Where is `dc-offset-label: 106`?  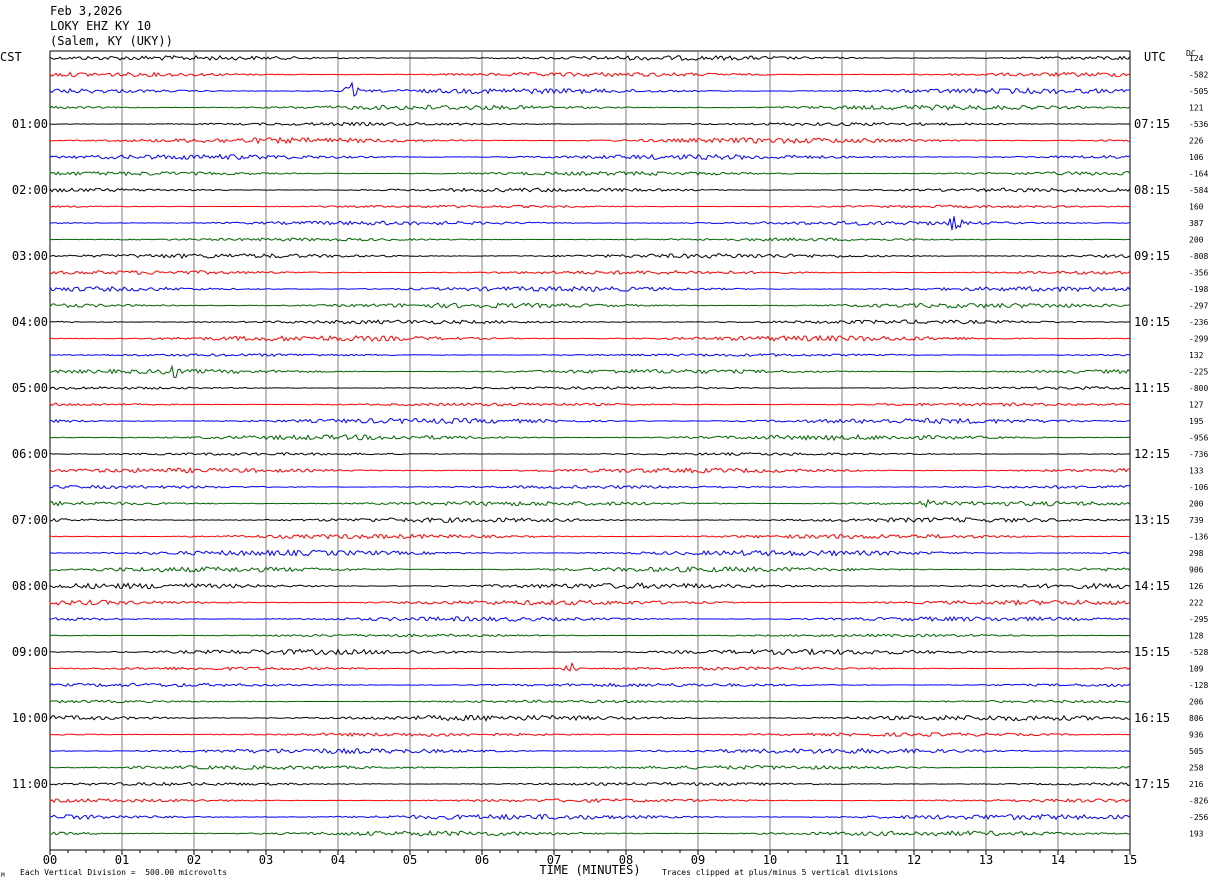 dc-offset-label: 106 is located at coordinates (1196, 157).